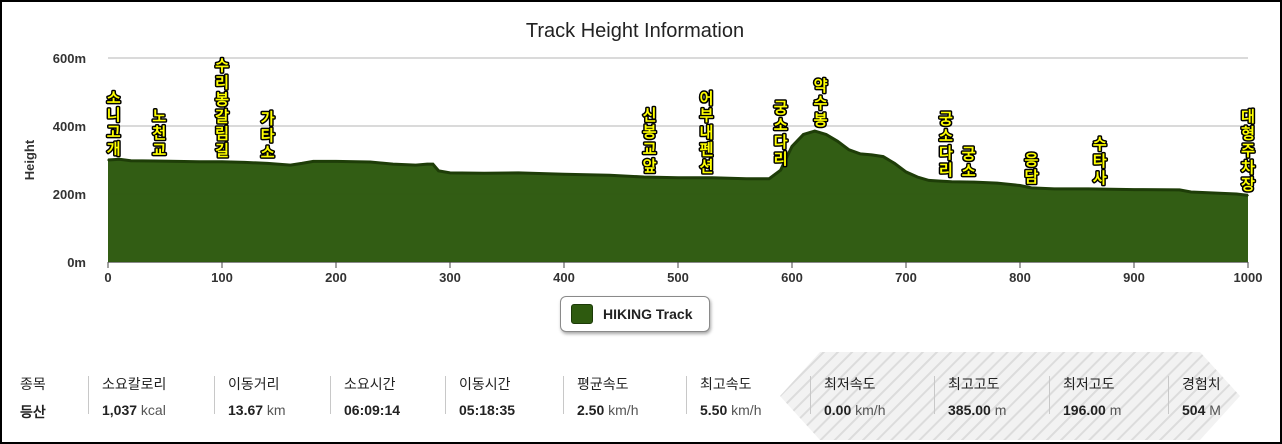  What do you see at coordinates (1201, 410) in the screenshot?
I see `stat-value: 504 M` at bounding box center [1201, 410].